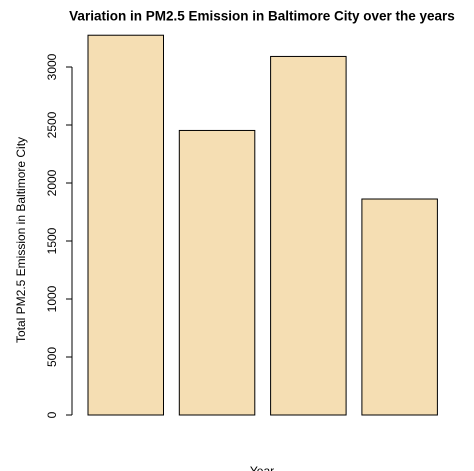  What do you see at coordinates (52, 414) in the screenshot?
I see `y-tick-label: 0` at bounding box center [52, 414].